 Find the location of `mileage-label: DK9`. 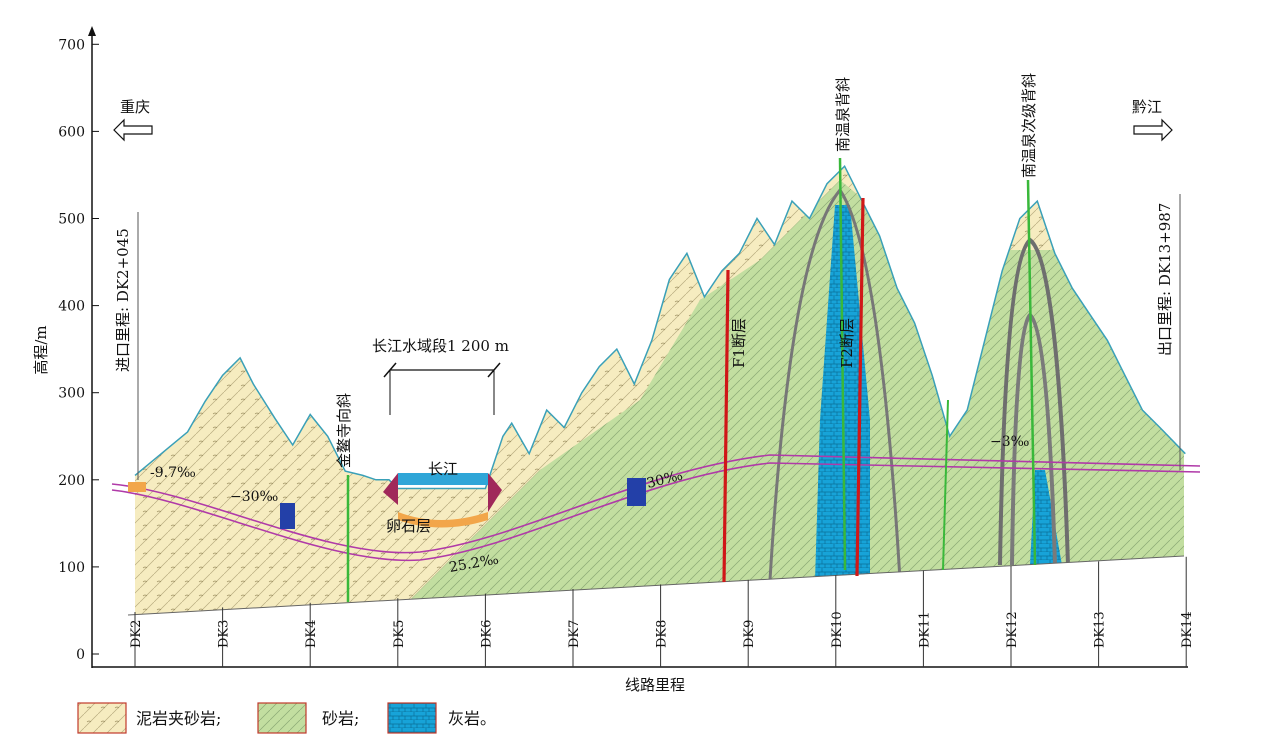

mileage-label: DK9 is located at coordinates (749, 634).